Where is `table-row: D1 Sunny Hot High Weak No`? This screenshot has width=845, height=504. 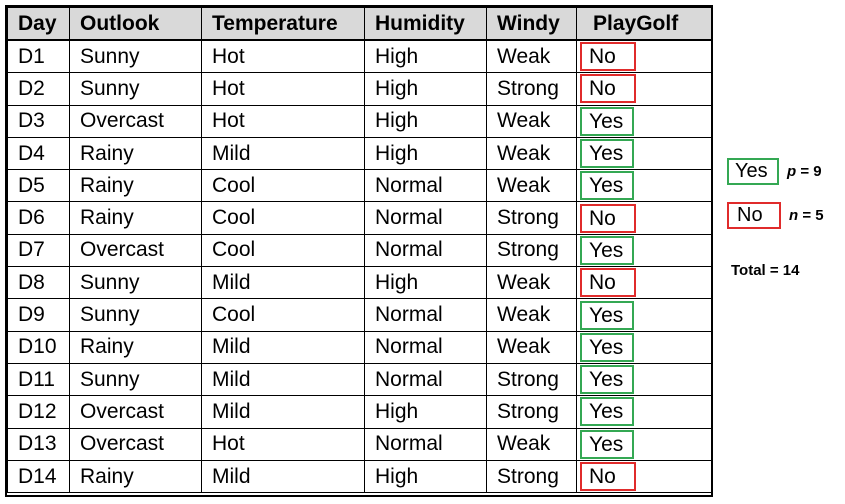
table-row: D1 Sunny Hot High Weak No is located at coordinates (359, 56).